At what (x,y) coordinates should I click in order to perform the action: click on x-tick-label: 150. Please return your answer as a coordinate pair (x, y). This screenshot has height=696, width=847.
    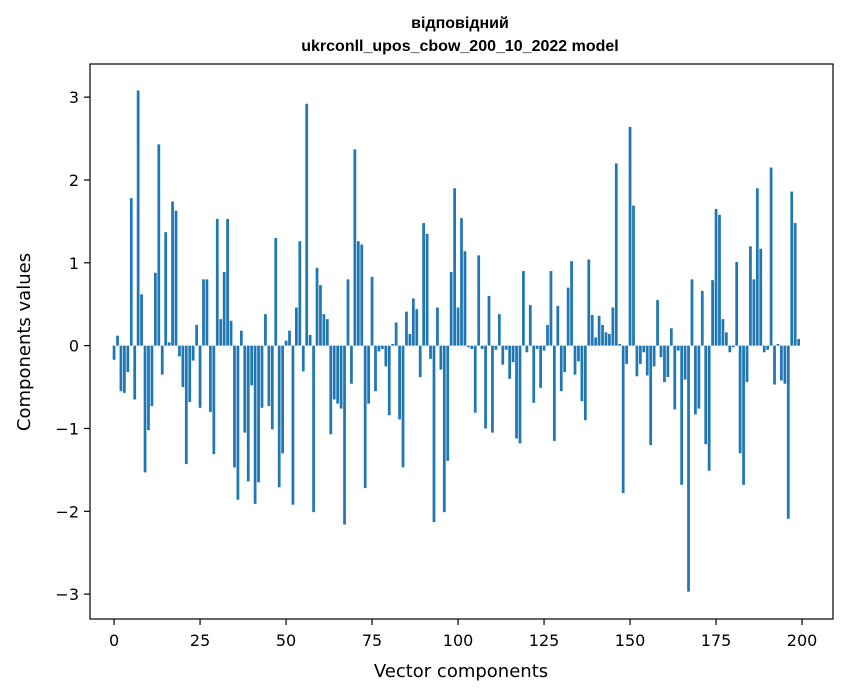
    Looking at the image, I should click on (630, 640).